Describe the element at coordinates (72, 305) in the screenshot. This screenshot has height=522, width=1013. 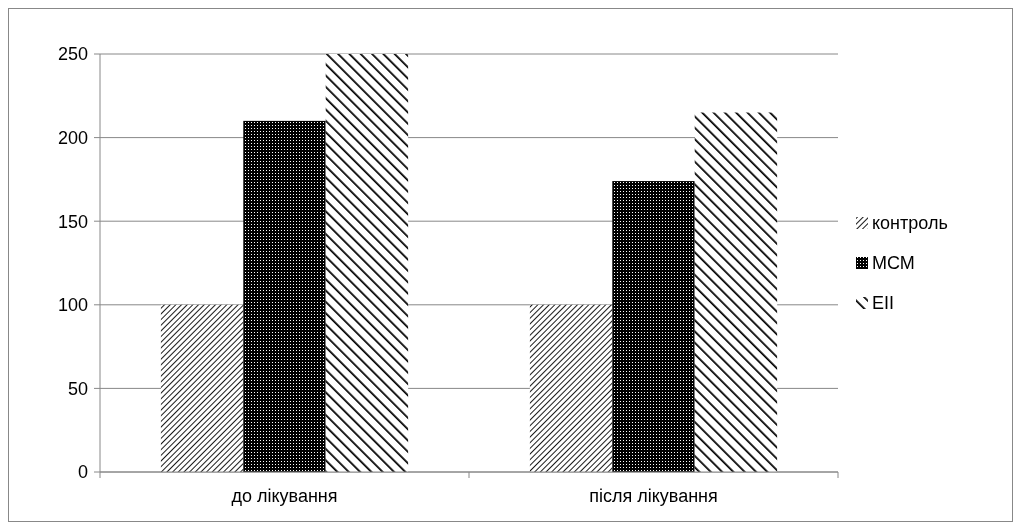
I see `y-tick-label: 100` at that location.